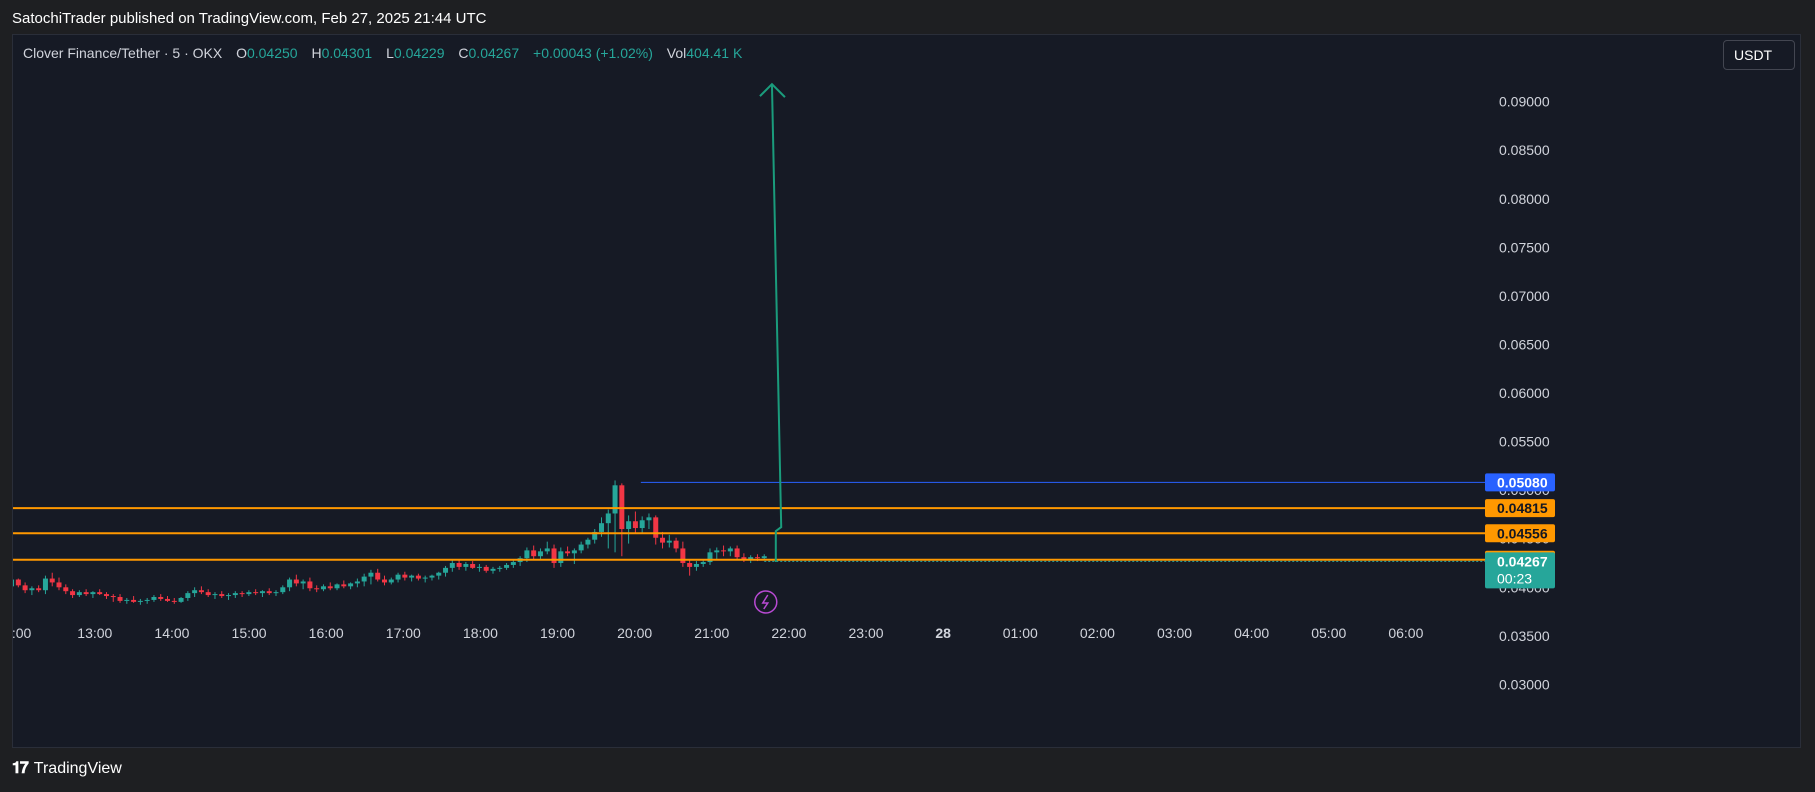 Image resolution: width=1815 pixels, height=792 pixels. I want to click on close-label: C, so click(463, 53).